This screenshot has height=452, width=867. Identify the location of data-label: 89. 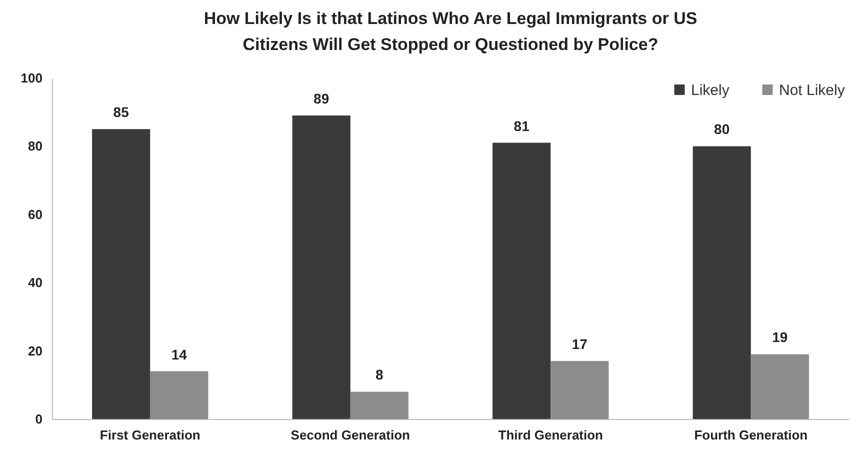
(322, 98).